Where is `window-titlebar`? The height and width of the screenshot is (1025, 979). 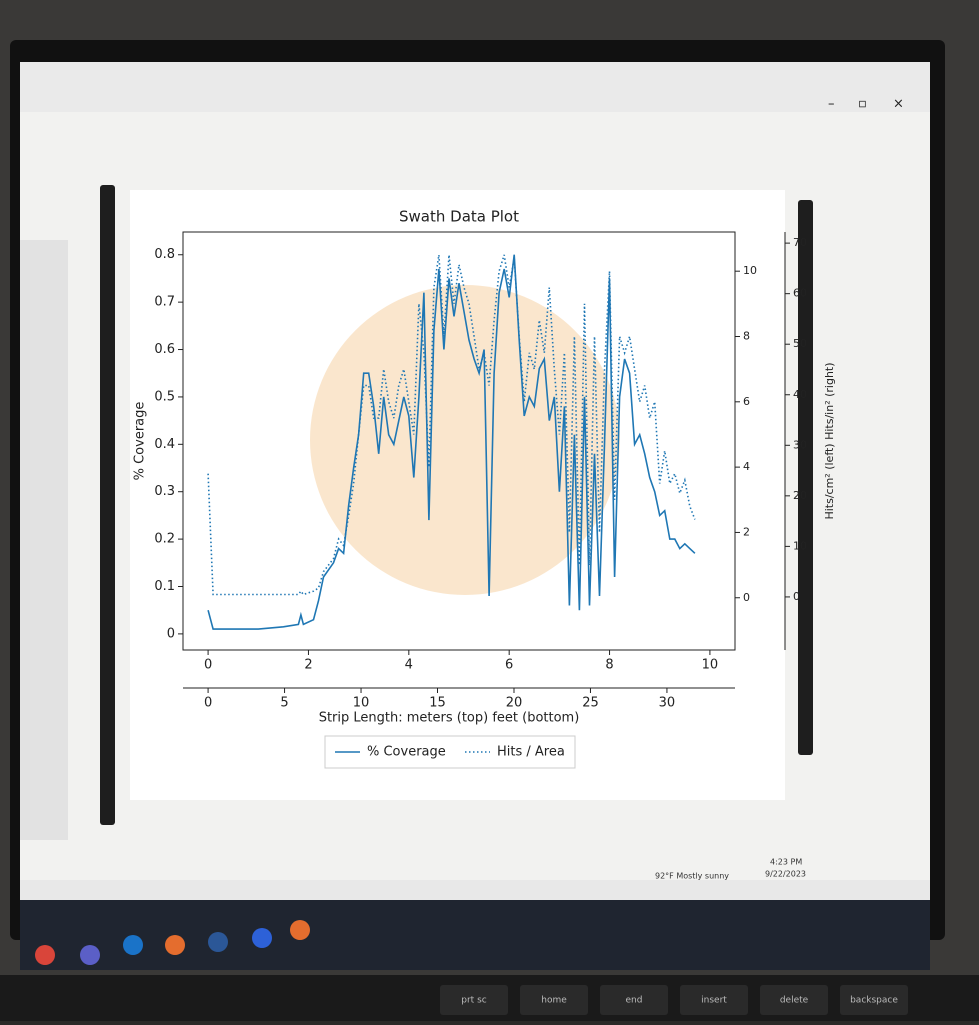 window-titlebar is located at coordinates (475, 87).